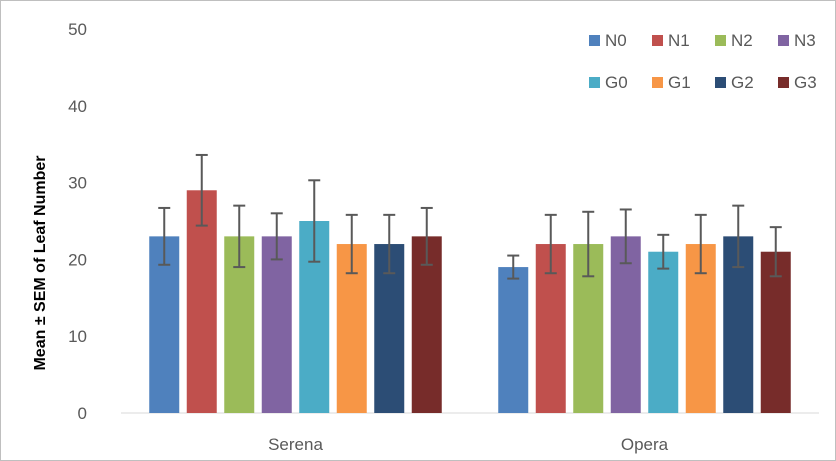 Image resolution: width=836 pixels, height=461 pixels. I want to click on legend-item-n0: N0, so click(608, 40).